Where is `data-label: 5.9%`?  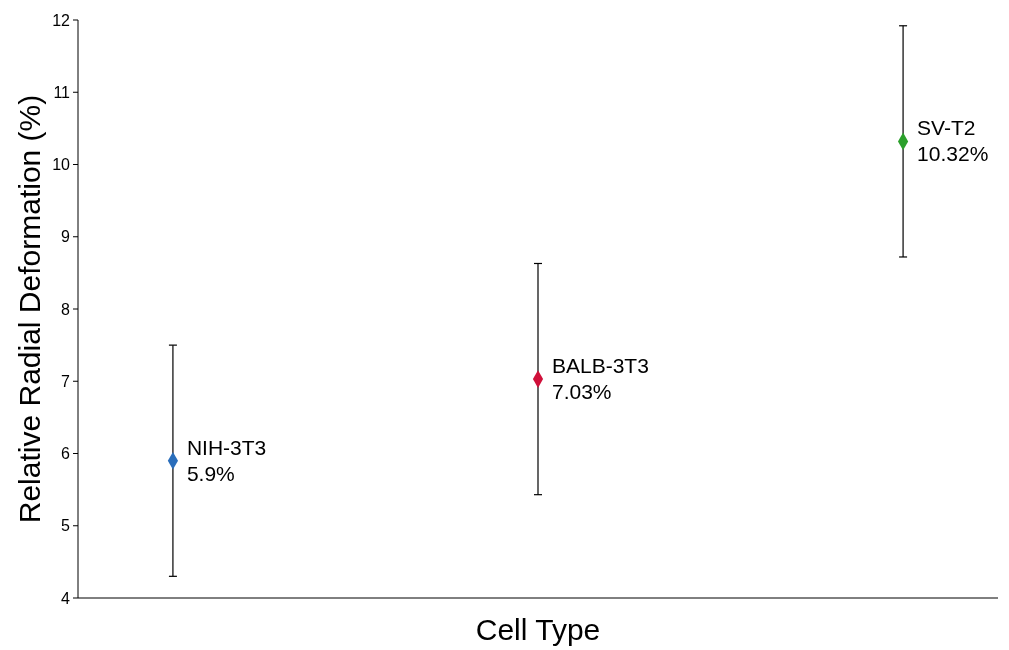
data-label: 5.9% is located at coordinates (210, 473).